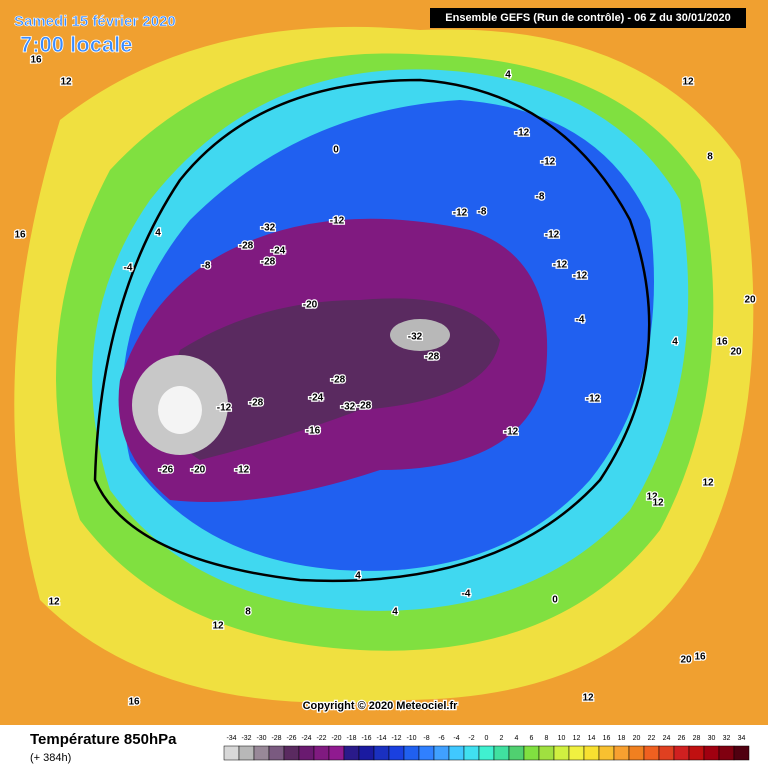  Describe the element at coordinates (336, 738) in the screenshot. I see `colorbar-tick-label: -20` at that location.